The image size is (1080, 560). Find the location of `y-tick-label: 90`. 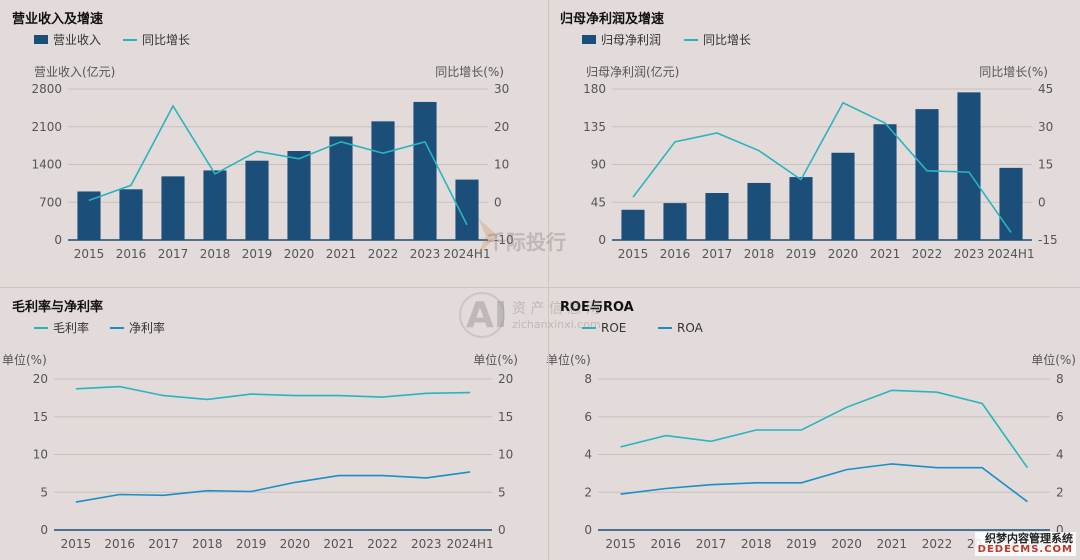

y-tick-label: 90 is located at coordinates (598, 165).